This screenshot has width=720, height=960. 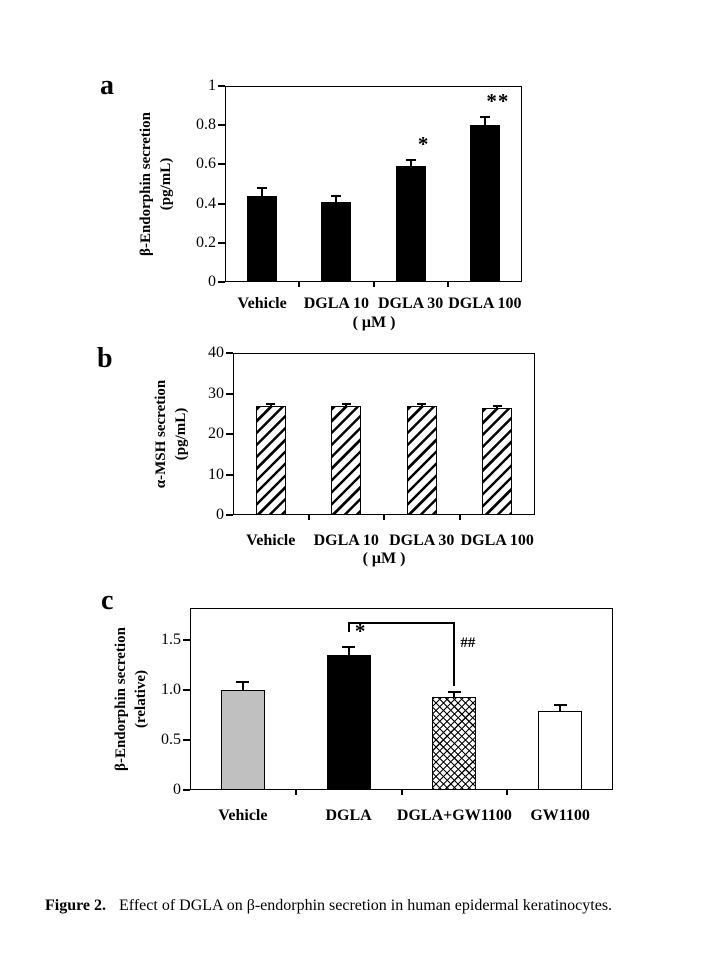 What do you see at coordinates (360, 631) in the screenshot?
I see `panel-c-significance-mark: *` at bounding box center [360, 631].